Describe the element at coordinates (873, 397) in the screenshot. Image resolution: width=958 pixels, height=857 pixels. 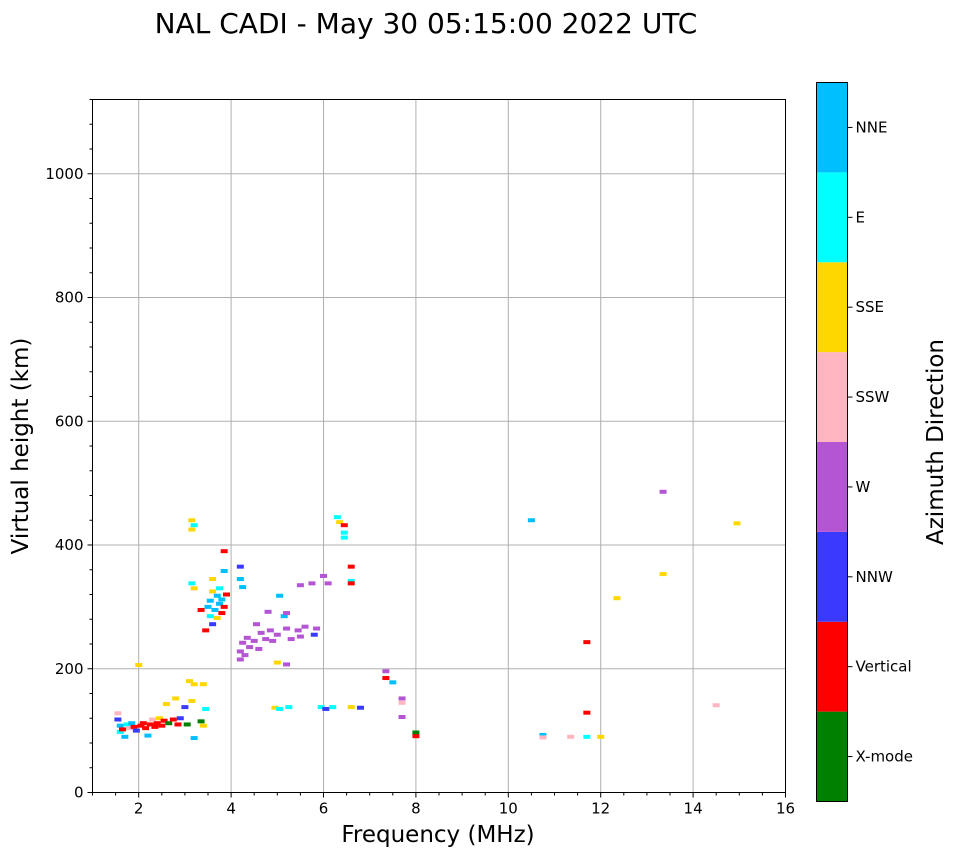
I see `colorbar-tick-label: SSW` at that location.